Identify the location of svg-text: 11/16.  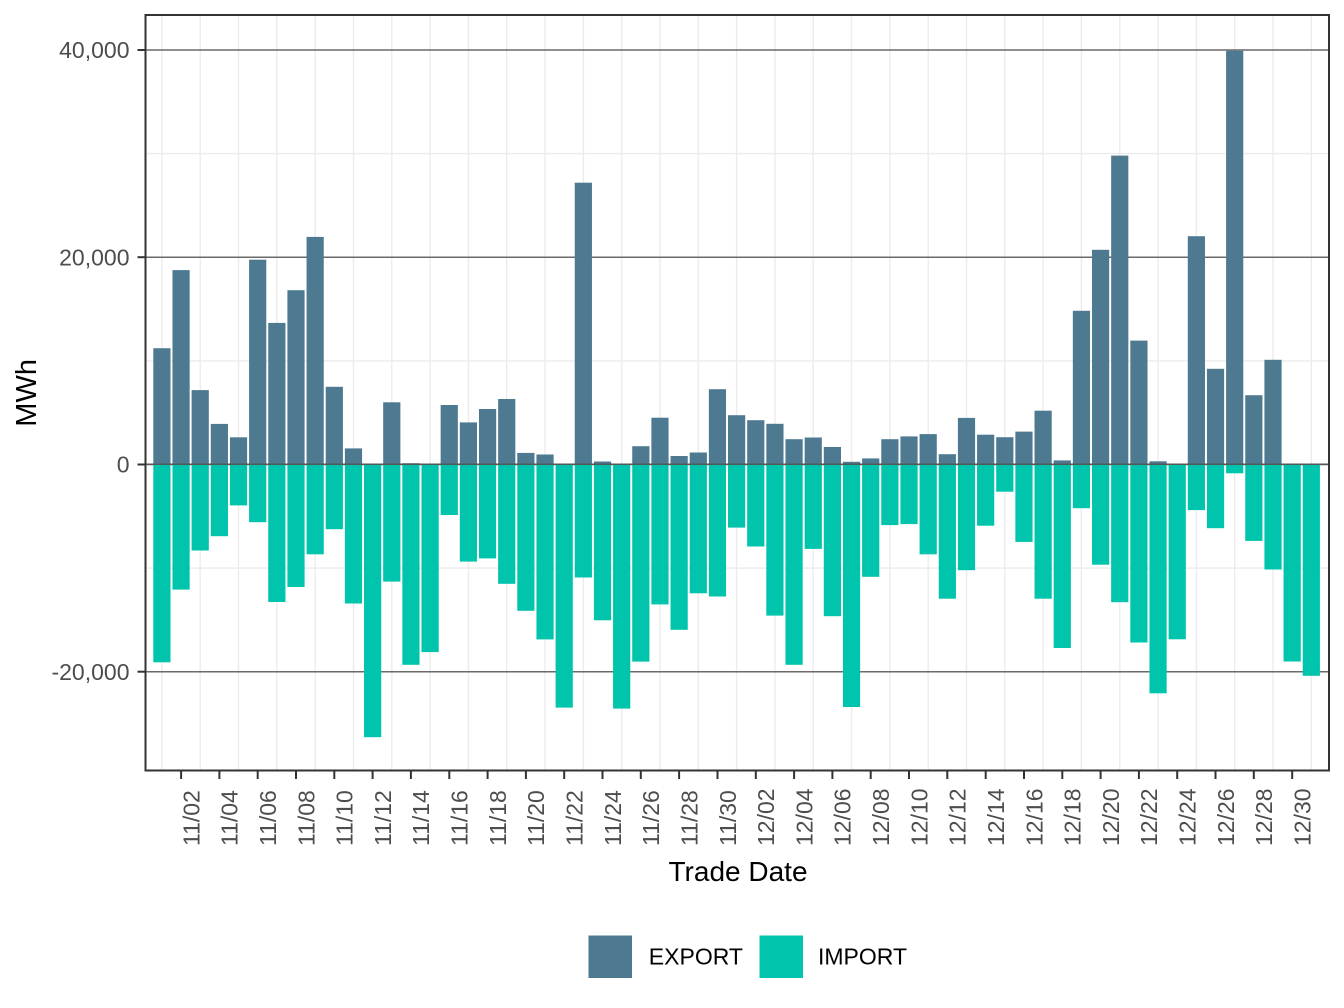
(460, 818).